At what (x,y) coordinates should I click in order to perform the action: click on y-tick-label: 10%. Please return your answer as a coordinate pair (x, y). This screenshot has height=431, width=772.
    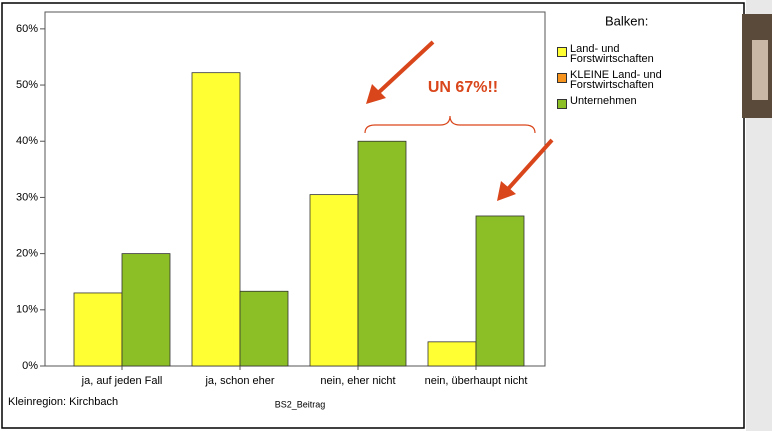
    Looking at the image, I should click on (27, 310).